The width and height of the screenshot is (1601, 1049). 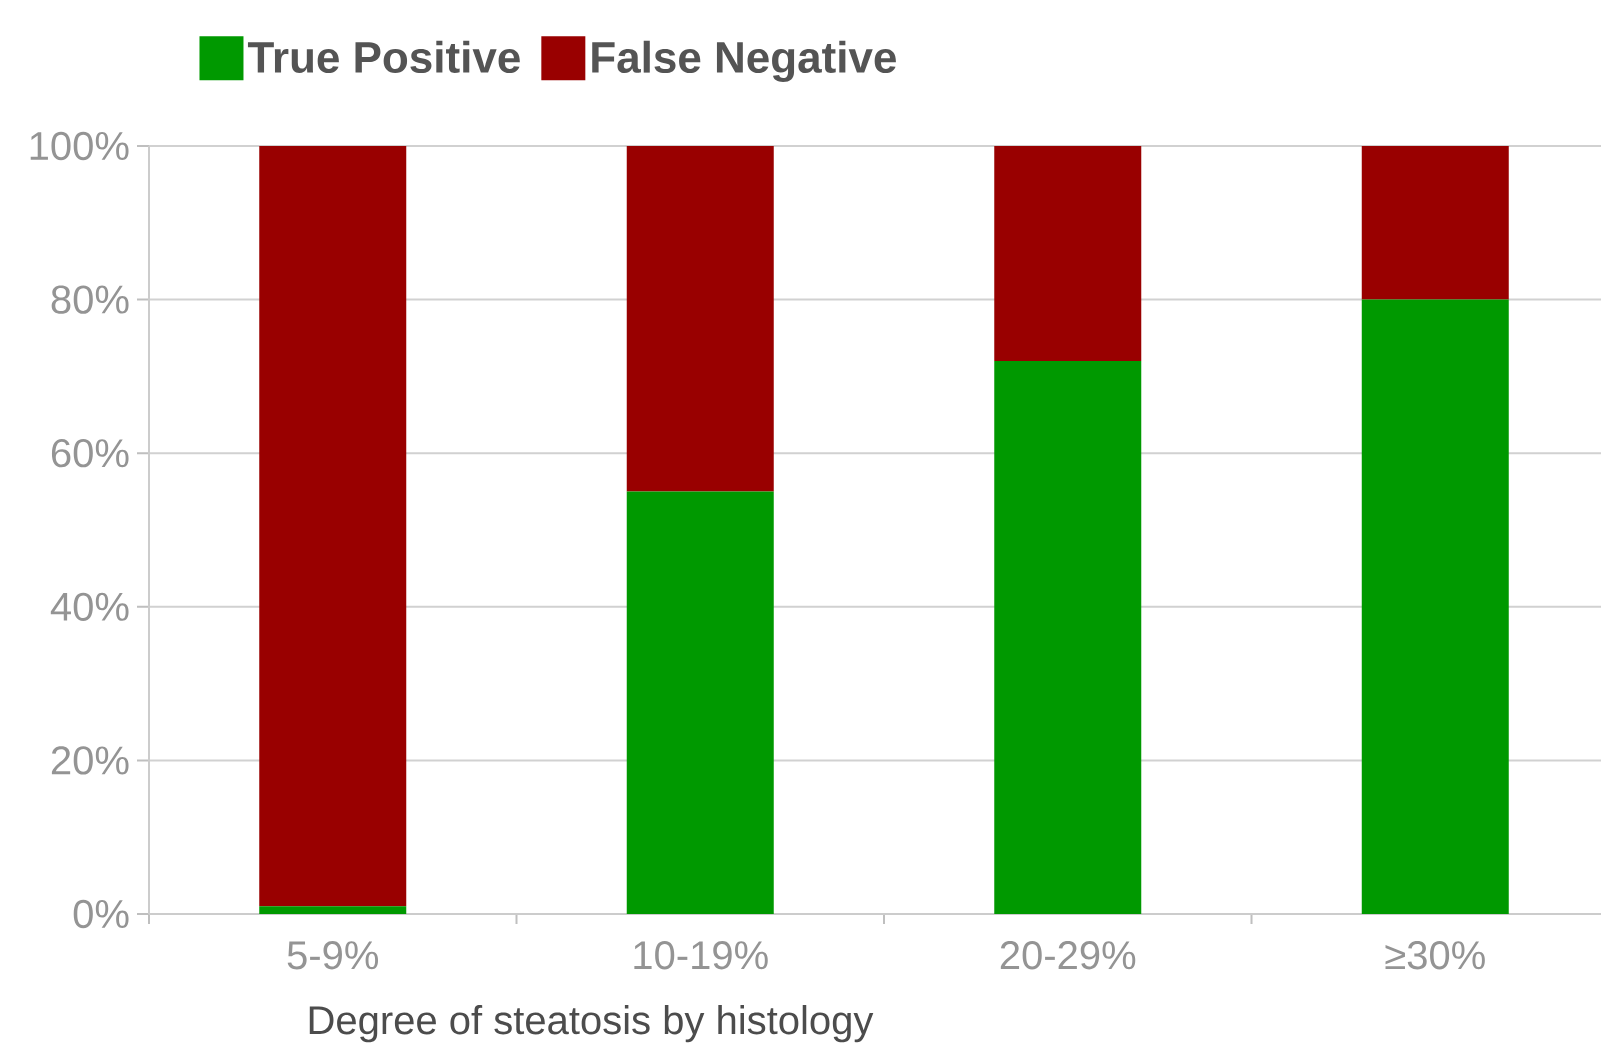 What do you see at coordinates (90, 299) in the screenshot?
I see `y-tick-label: 80%` at bounding box center [90, 299].